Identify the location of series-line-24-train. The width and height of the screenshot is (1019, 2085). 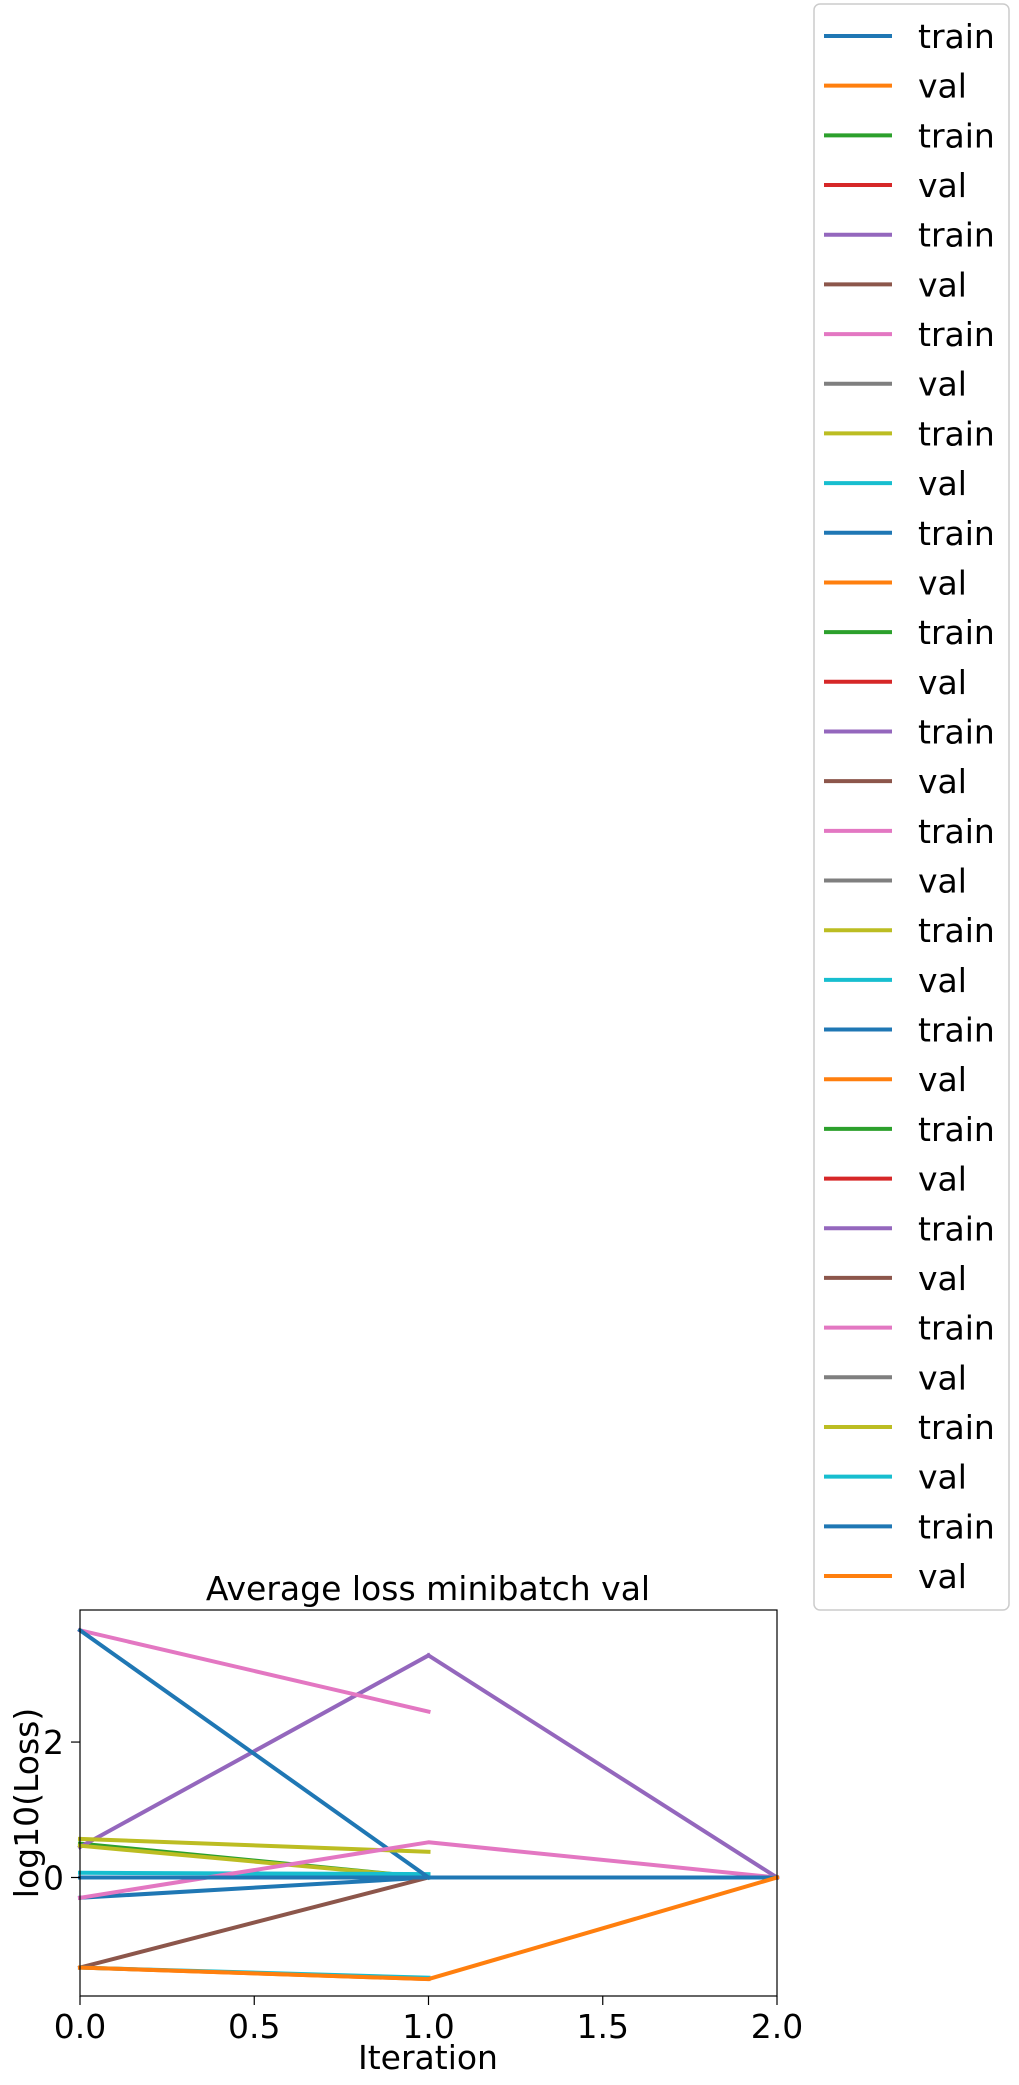
(602, 1766).